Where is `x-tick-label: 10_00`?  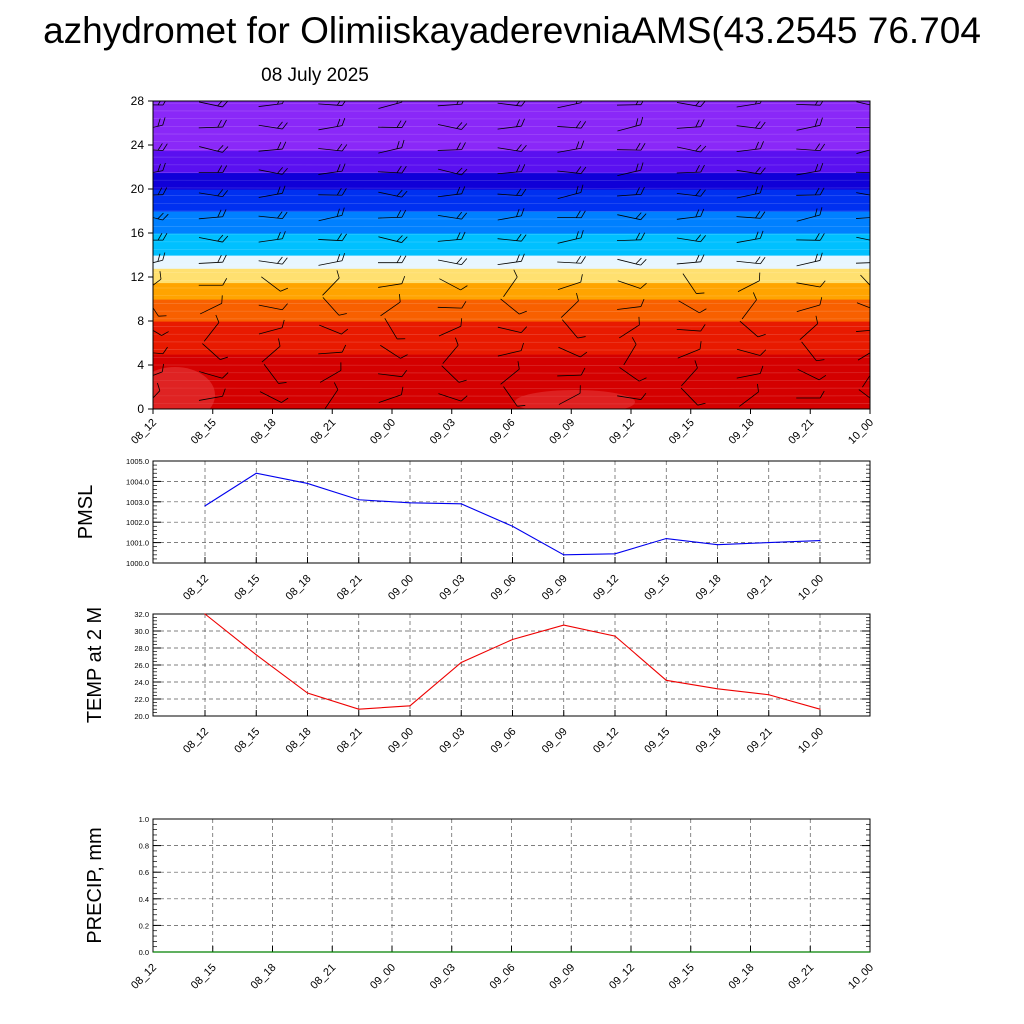 x-tick-label: 10_00 is located at coordinates (861, 977).